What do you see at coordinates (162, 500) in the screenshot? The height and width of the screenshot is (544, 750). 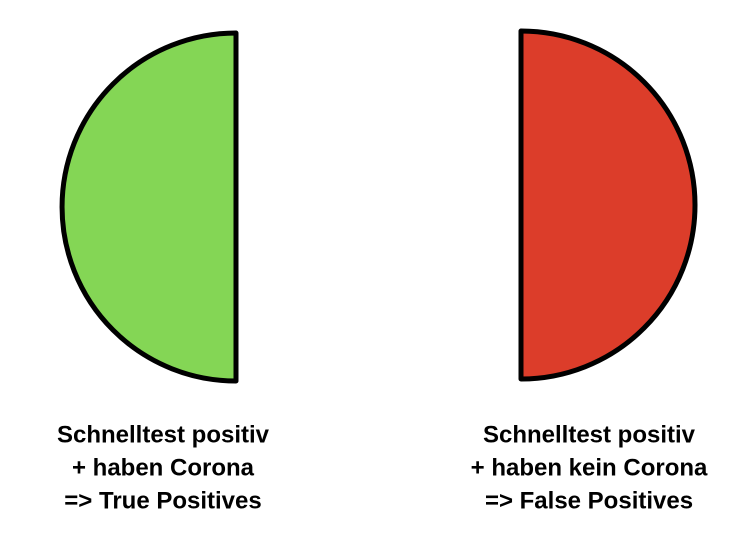 I see `label-line: => True Positives` at bounding box center [162, 500].